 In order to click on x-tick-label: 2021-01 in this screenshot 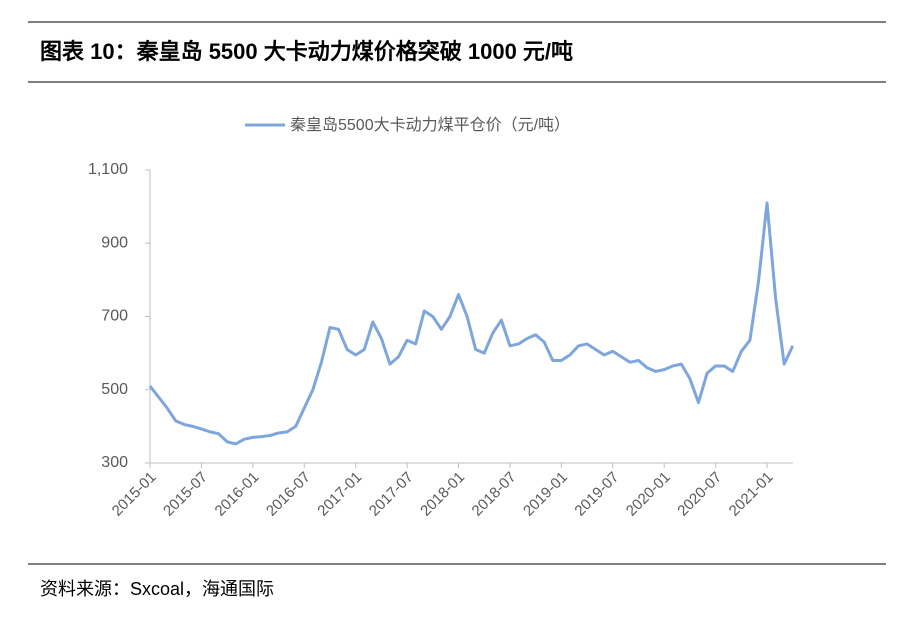, I will do `click(751, 494)`.